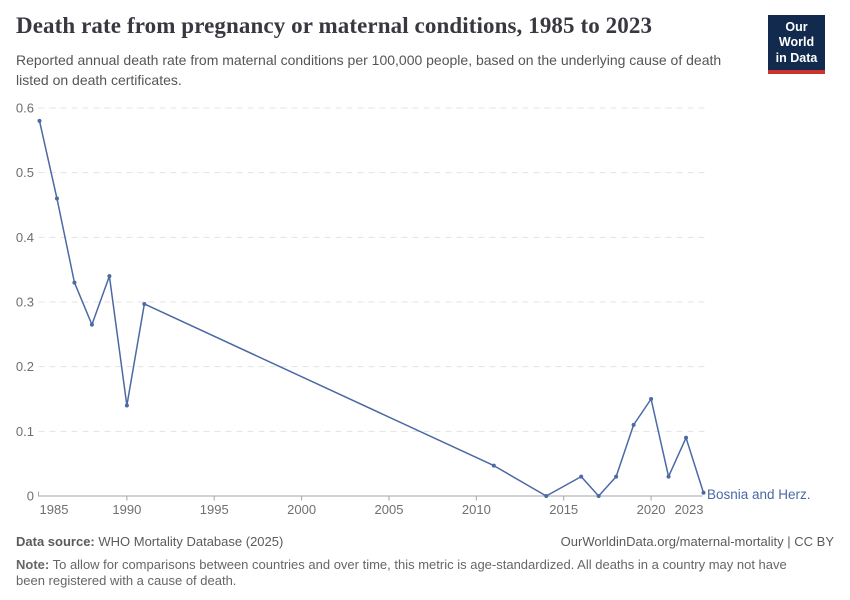  I want to click on y-tick-label: 0.3, so click(25, 302).